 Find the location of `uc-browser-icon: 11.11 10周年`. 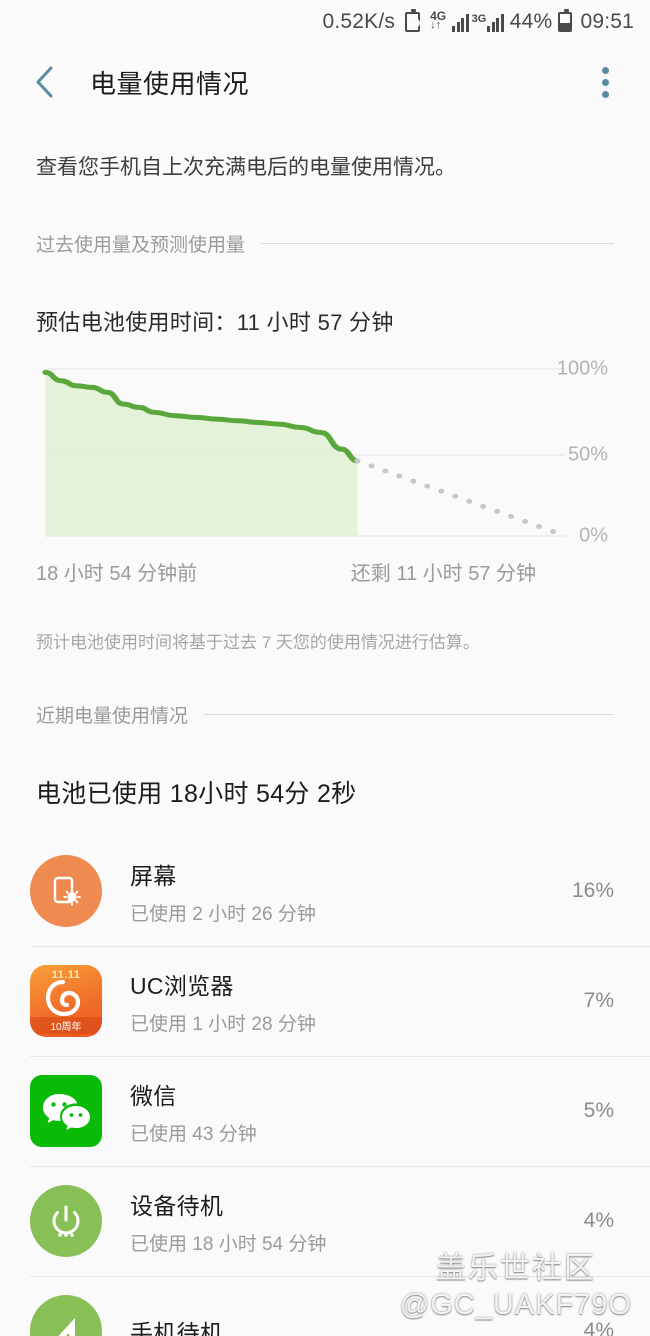

uc-browser-icon: 11.11 10周年 is located at coordinates (66, 1001).